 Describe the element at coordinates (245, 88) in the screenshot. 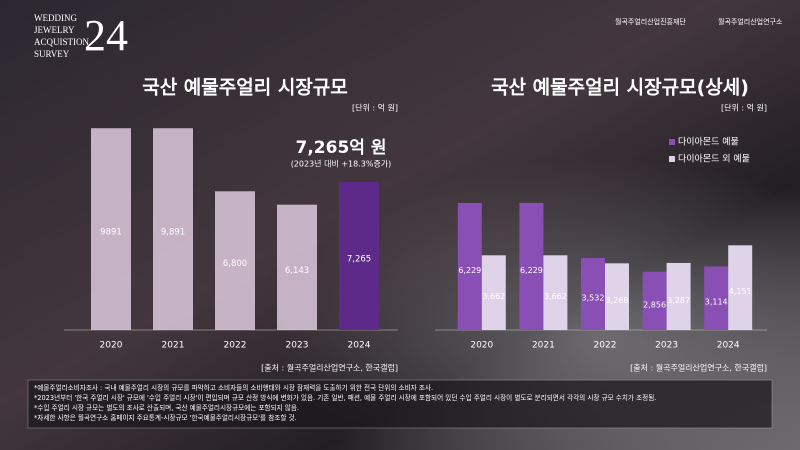

I see `chart-title: 국산 예물주얼리 시장규모` at that location.